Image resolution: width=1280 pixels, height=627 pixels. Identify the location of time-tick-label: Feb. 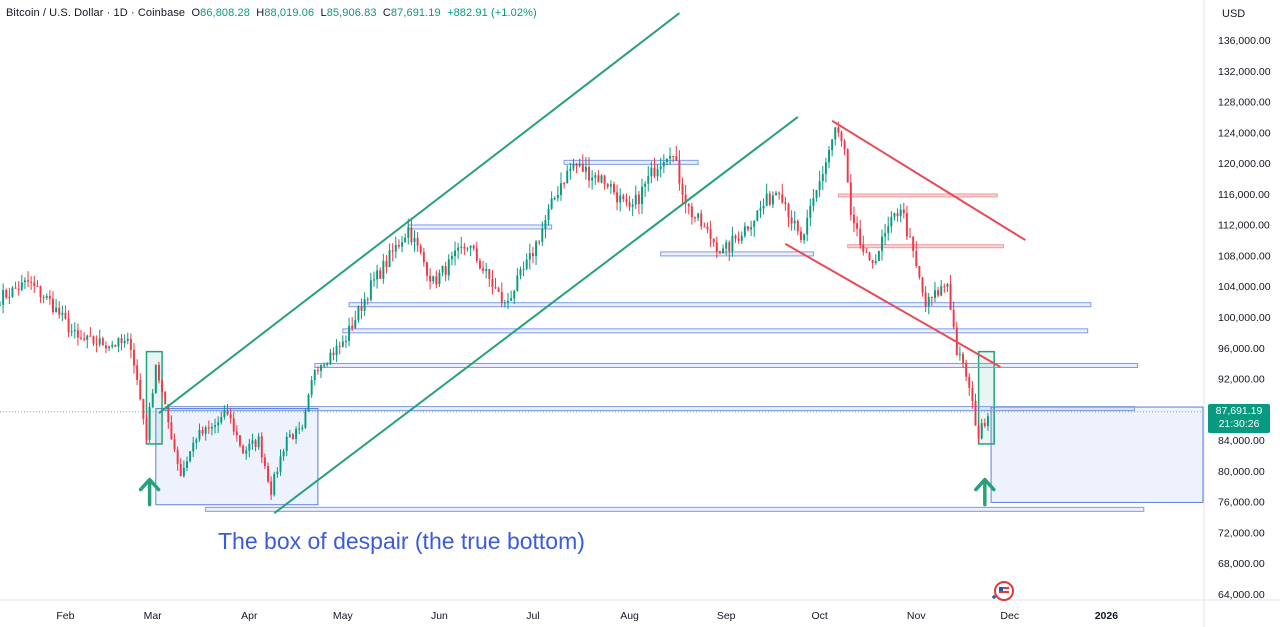
(65, 616).